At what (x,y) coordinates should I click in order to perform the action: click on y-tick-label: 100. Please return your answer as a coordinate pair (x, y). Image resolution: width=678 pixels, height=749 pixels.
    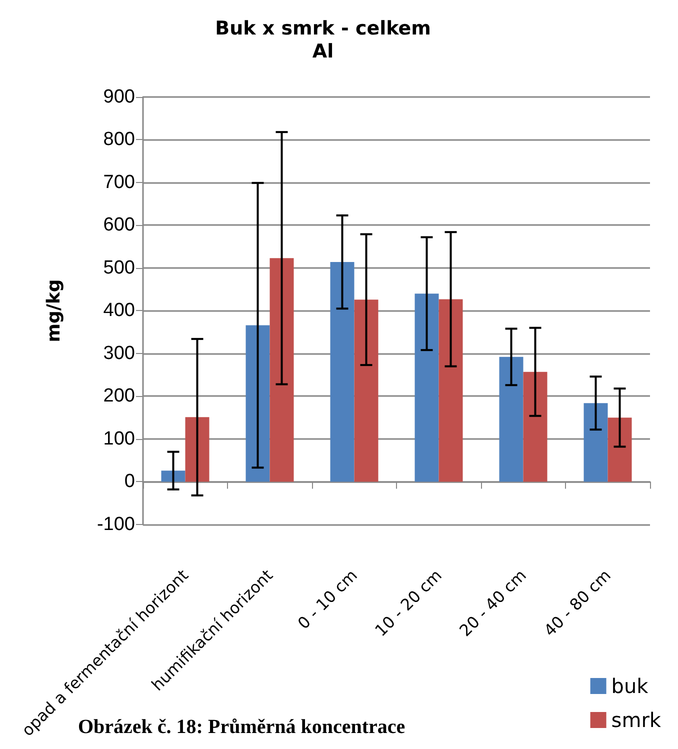
    Looking at the image, I should click on (119, 439).